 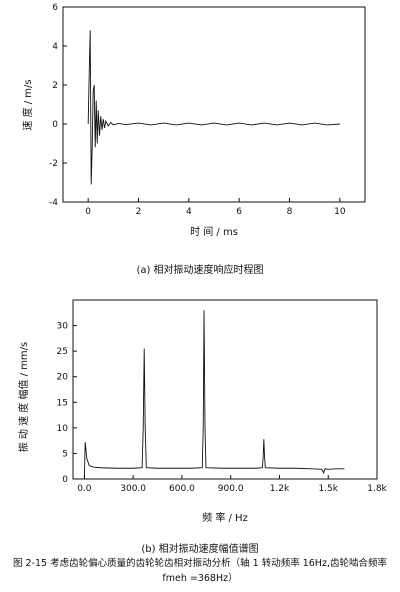 I want to click on x-tick-label: 10, so click(x=340, y=212).